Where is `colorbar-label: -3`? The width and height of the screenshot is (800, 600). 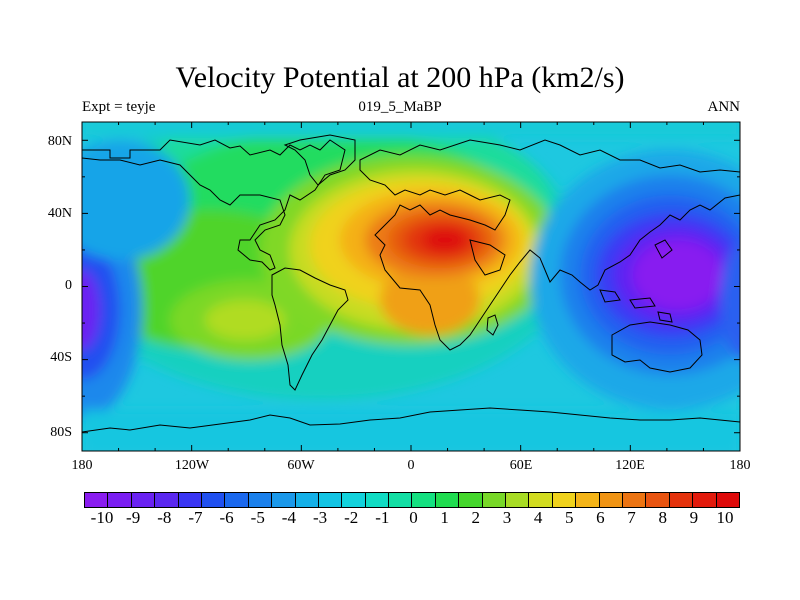
colorbar-label: -3 is located at coordinates (320, 517).